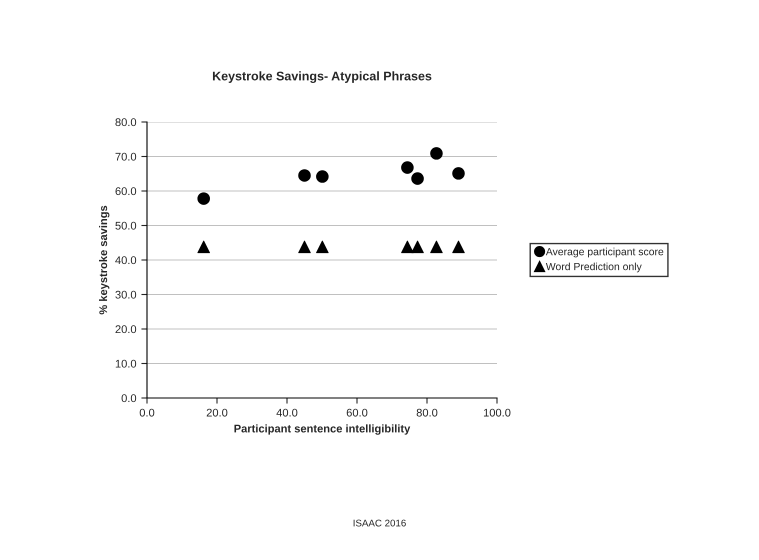  What do you see at coordinates (594, 267) in the screenshot?
I see `legend-label: Word Prediction only` at bounding box center [594, 267].